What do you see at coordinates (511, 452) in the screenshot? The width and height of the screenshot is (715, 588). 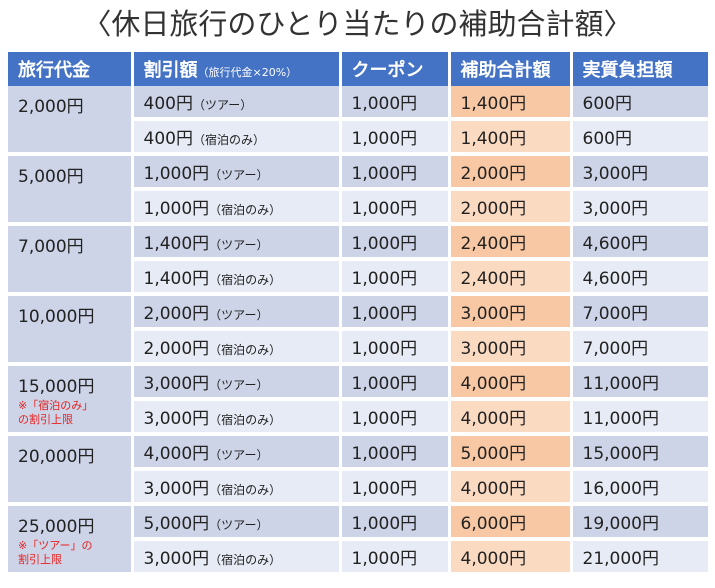 I see `subsidy-total-cell: 5,000円` at bounding box center [511, 452].